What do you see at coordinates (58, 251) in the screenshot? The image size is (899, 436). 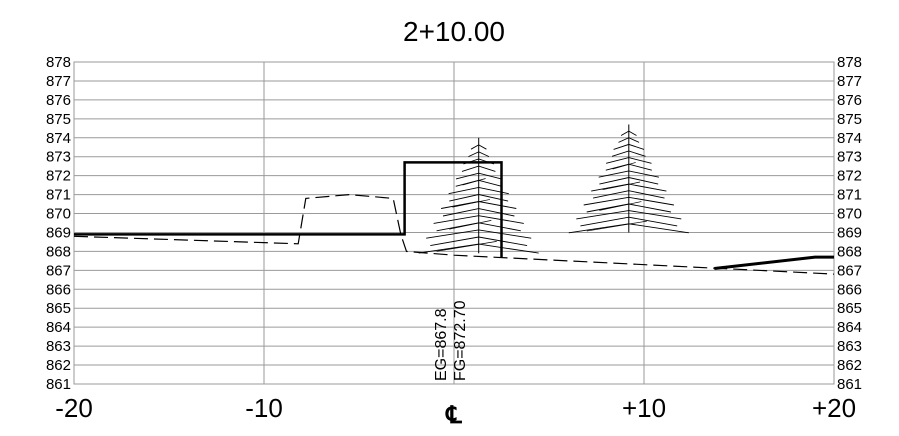 I see `y-tick-label-left: 868` at bounding box center [58, 251].